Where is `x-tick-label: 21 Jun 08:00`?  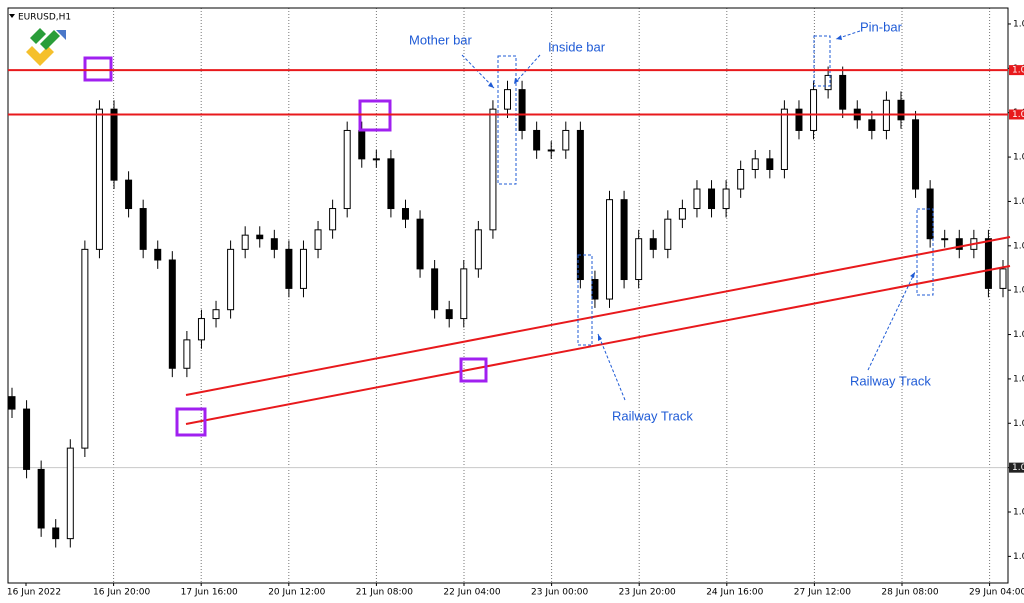 x-tick-label: 21 Jun 08:00 is located at coordinates (384, 593).